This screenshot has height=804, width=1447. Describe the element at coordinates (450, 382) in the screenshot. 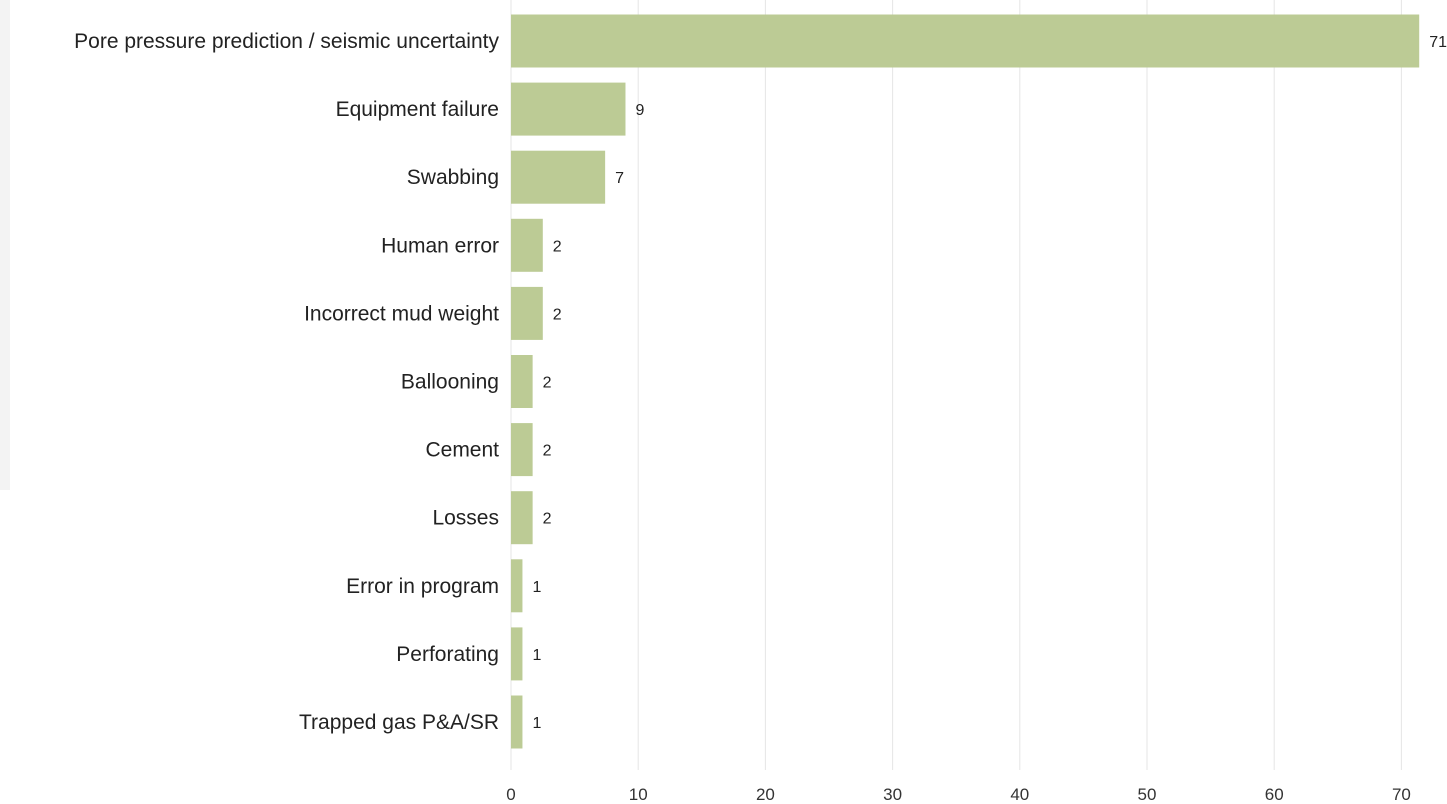

I see `category-label: Ballooning` at that location.